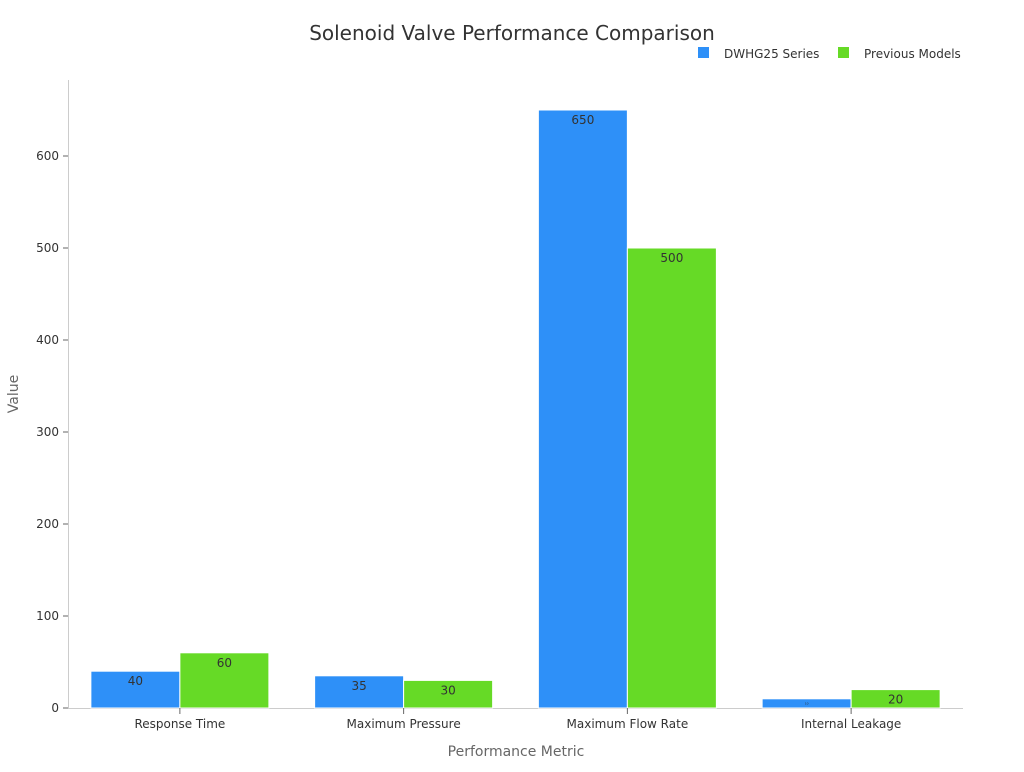 The image size is (1024, 772). I want to click on y-ticks: 0 100 200 300 400 500 600, so click(52, 432).